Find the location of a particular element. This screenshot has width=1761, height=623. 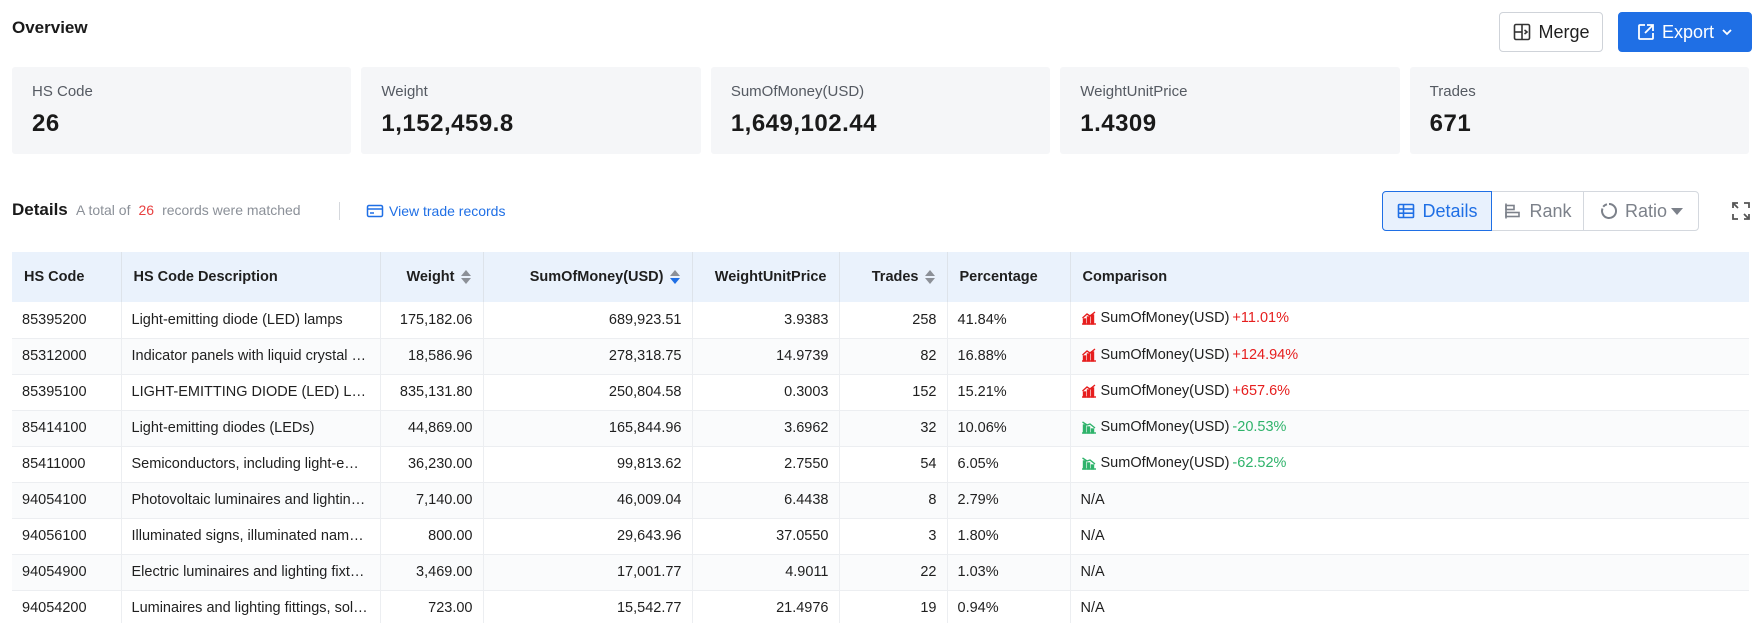

summary-card-trades: Trades 671 is located at coordinates (1579, 110).